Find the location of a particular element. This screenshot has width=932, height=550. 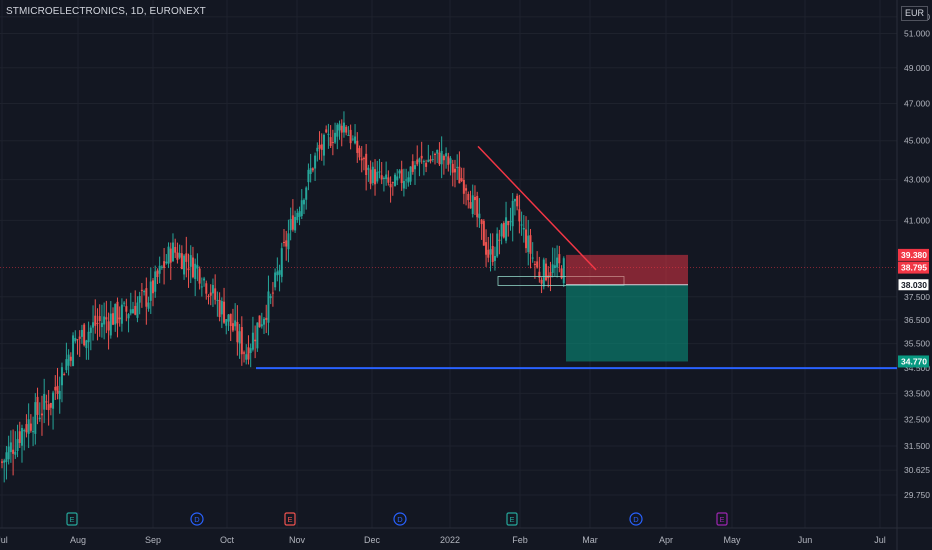

price-tick-label: 51.000 is located at coordinates (917, 34).